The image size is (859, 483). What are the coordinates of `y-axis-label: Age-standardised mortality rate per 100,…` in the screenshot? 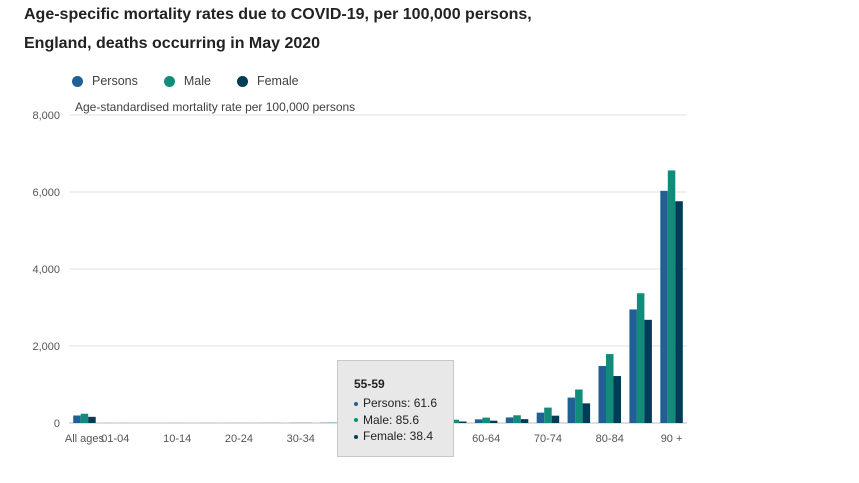 It's located at (215, 107).